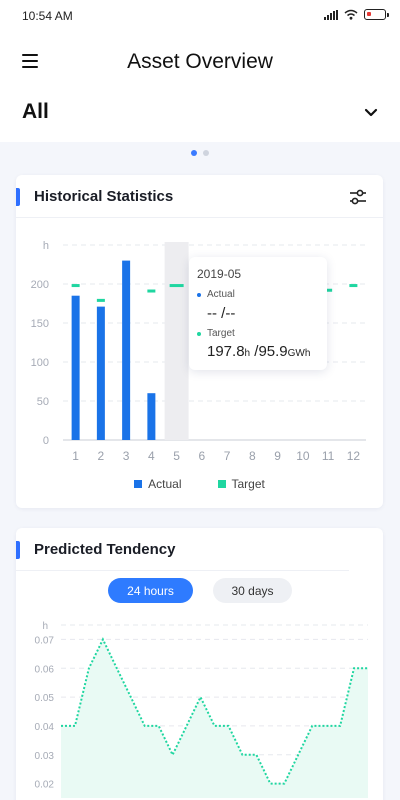 The width and height of the screenshot is (400, 800). What do you see at coordinates (299, 353) in the screenshot?
I see `tooltip-target-energy-unit: GWh` at bounding box center [299, 353].